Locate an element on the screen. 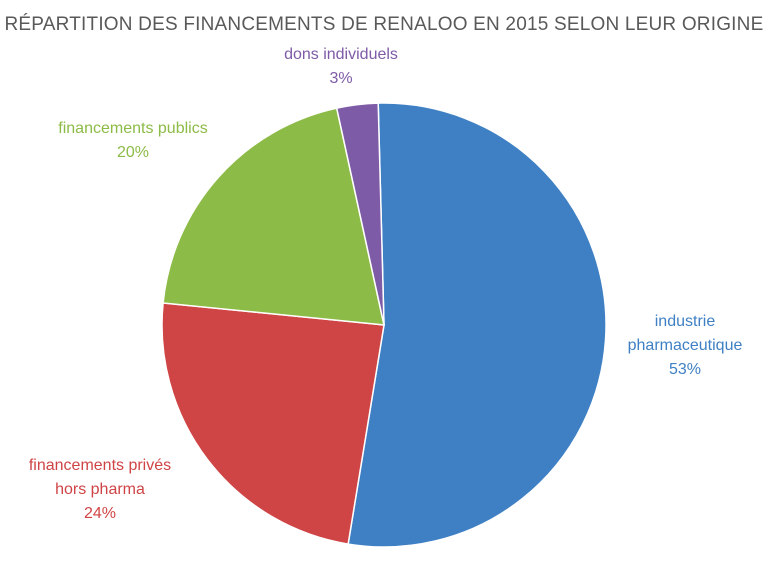 The width and height of the screenshot is (768, 573). slice-name-label: dons individuels is located at coordinates (341, 54).